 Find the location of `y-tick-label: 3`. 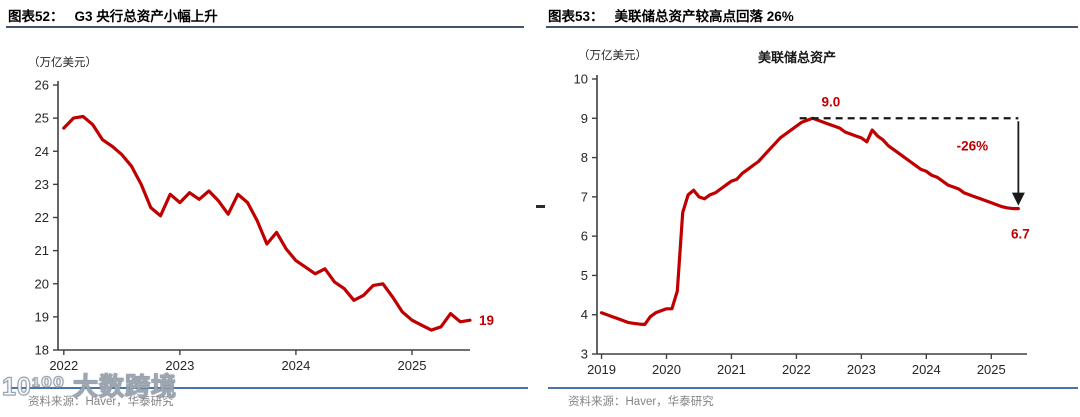

y-tick-label: 3 is located at coordinates (584, 354).